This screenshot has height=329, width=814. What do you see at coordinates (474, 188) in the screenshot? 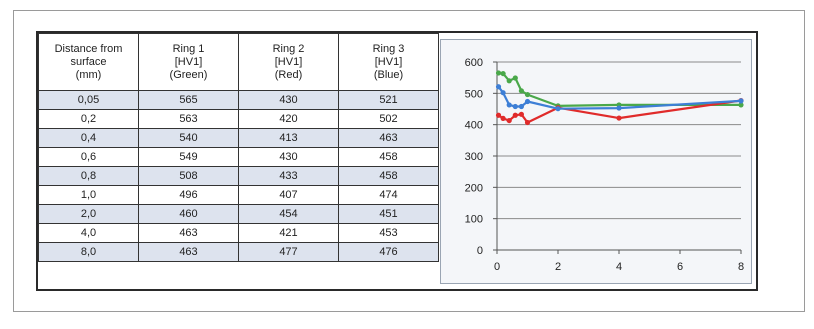
I see `y-tick-label: 200` at bounding box center [474, 188].